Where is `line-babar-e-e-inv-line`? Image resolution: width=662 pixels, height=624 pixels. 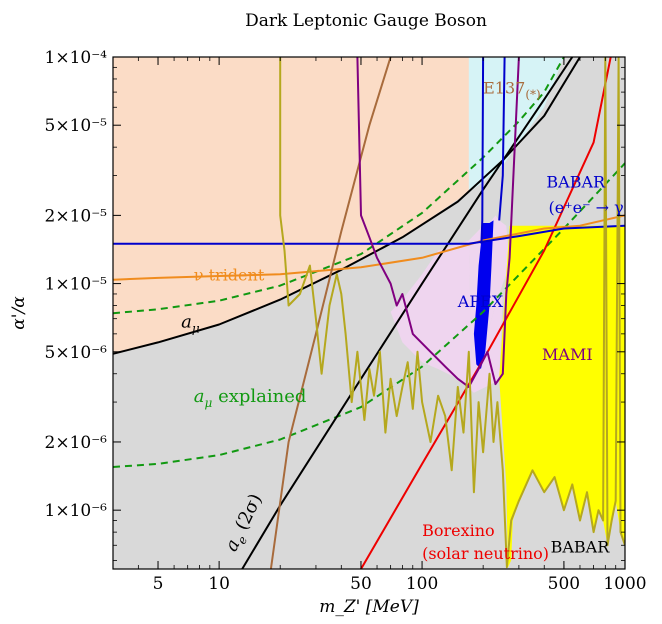 line-babar-e-e-inv-line is located at coordinates (369, 234).